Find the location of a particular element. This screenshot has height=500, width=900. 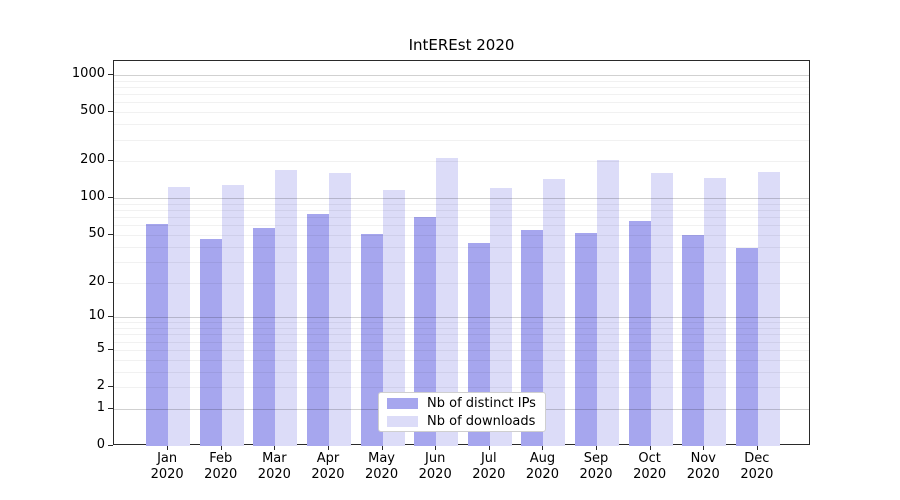

x-tick-mark-feb is located at coordinates (221, 447).